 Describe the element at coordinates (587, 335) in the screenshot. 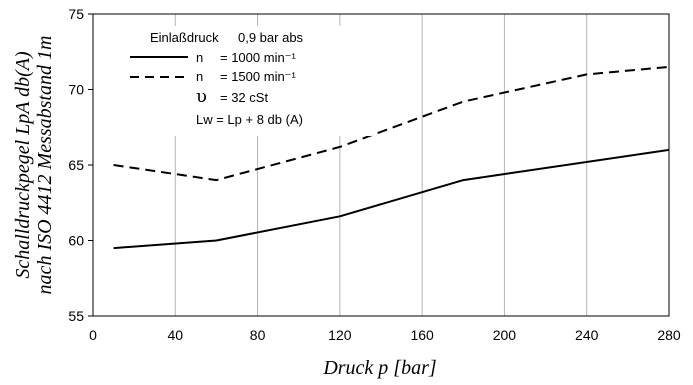

I see `x-tick-label-240: 240` at that location.